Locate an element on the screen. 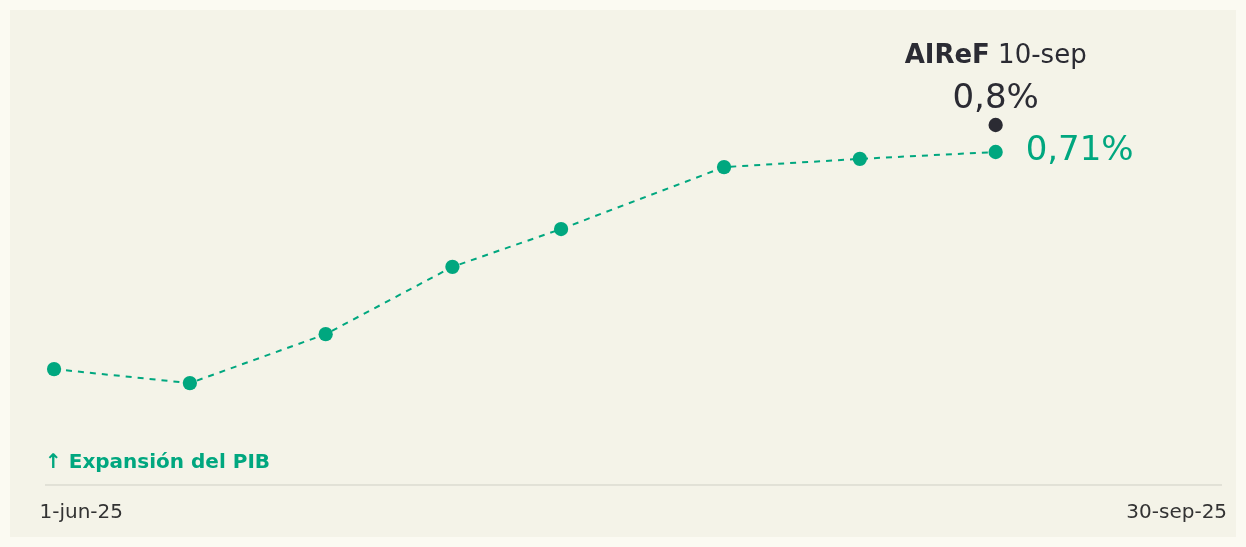 The width and height of the screenshot is (1246, 547). text: 0,8% is located at coordinates (995, 96).